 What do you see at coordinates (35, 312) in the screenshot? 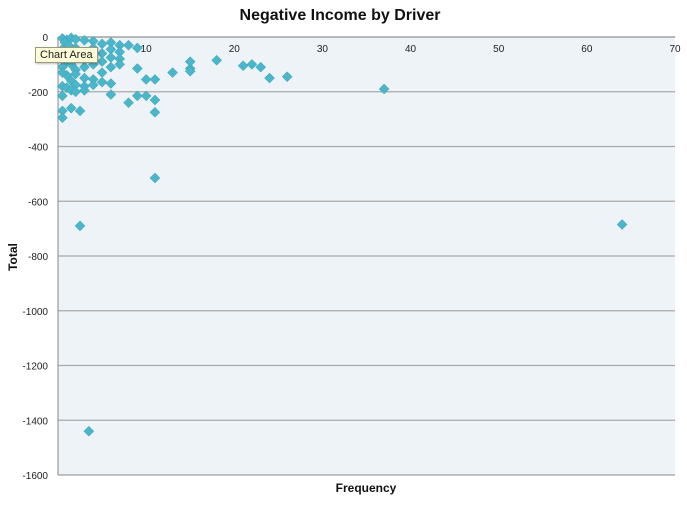
I see `y-tick-label: -1000` at bounding box center [35, 312].